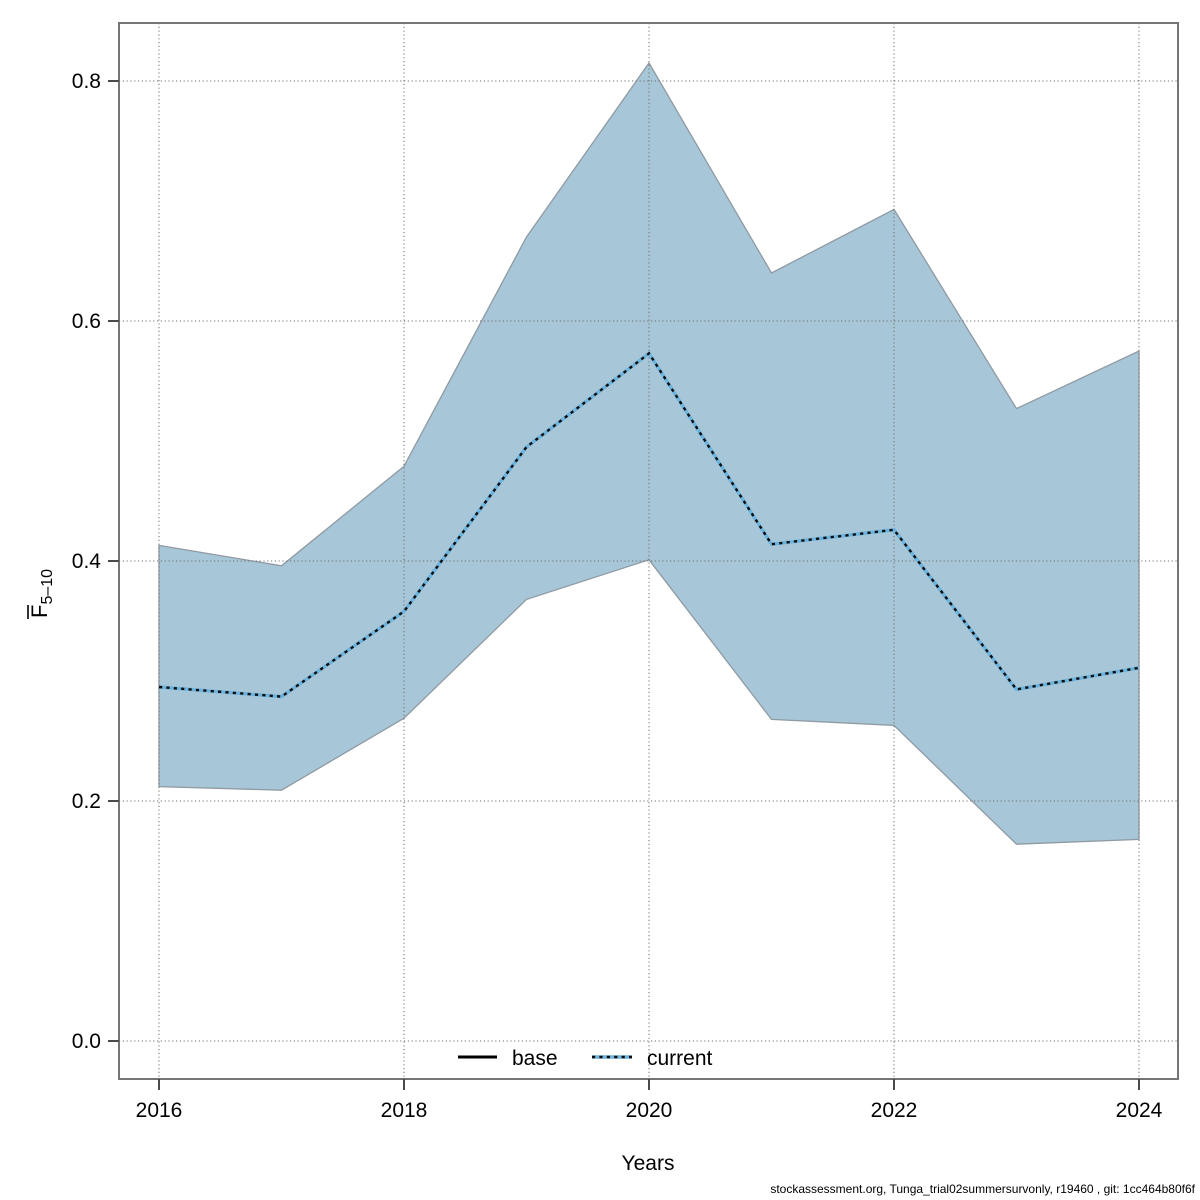  Describe the element at coordinates (39, 611) in the screenshot. I see `y-axis-label-letter: F` at that location.